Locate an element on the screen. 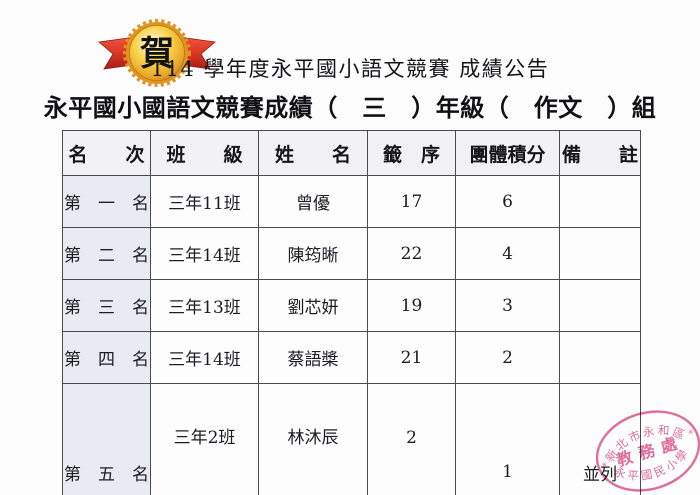 This screenshot has width=700, height=495. points-cell: 4 is located at coordinates (507, 253).